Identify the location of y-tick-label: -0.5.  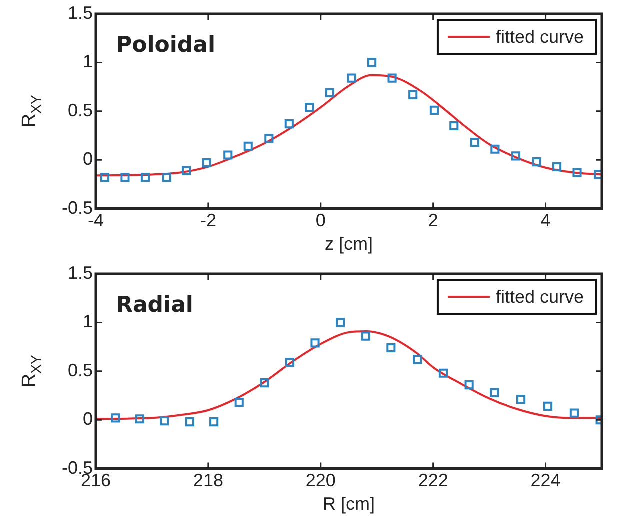
(77, 208).